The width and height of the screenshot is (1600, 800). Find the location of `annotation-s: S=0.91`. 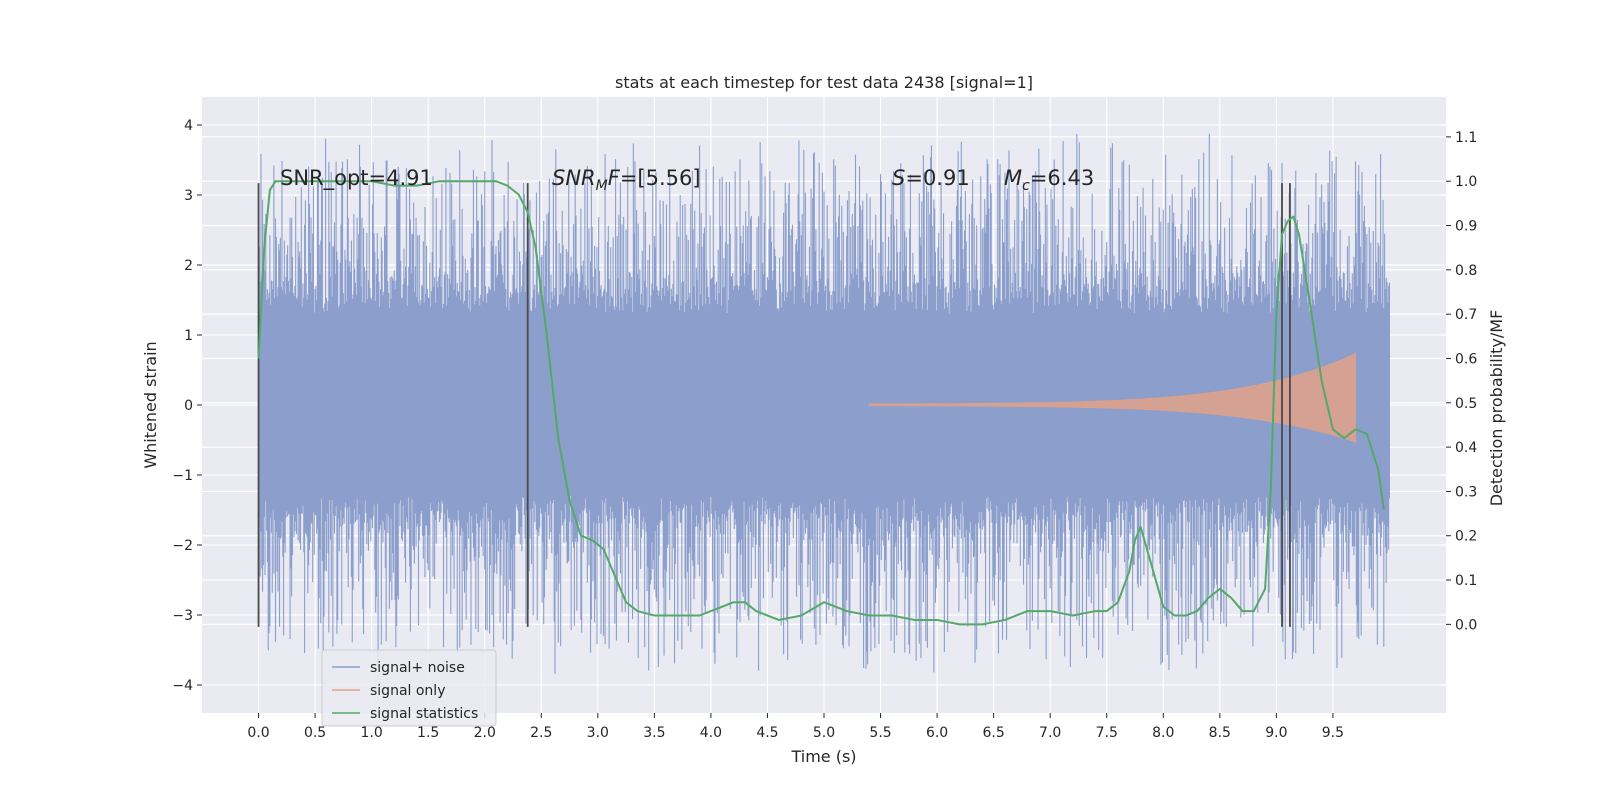

annotation-s: S=0.91 is located at coordinates (931, 178).